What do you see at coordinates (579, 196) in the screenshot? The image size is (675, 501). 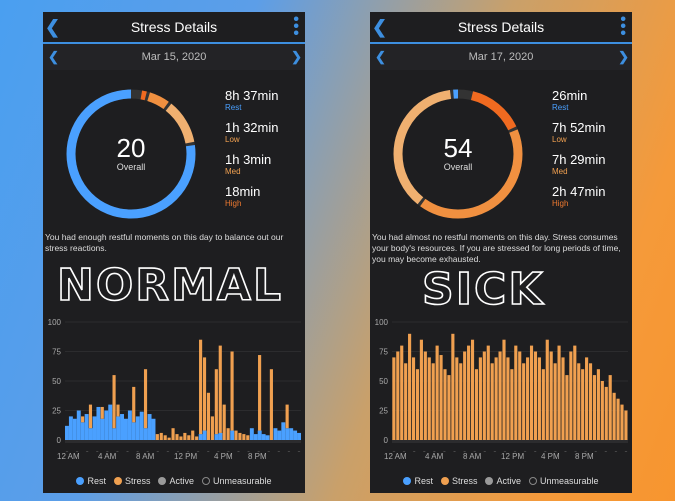 I see `stat-high: 2h 47min High` at bounding box center [579, 196].